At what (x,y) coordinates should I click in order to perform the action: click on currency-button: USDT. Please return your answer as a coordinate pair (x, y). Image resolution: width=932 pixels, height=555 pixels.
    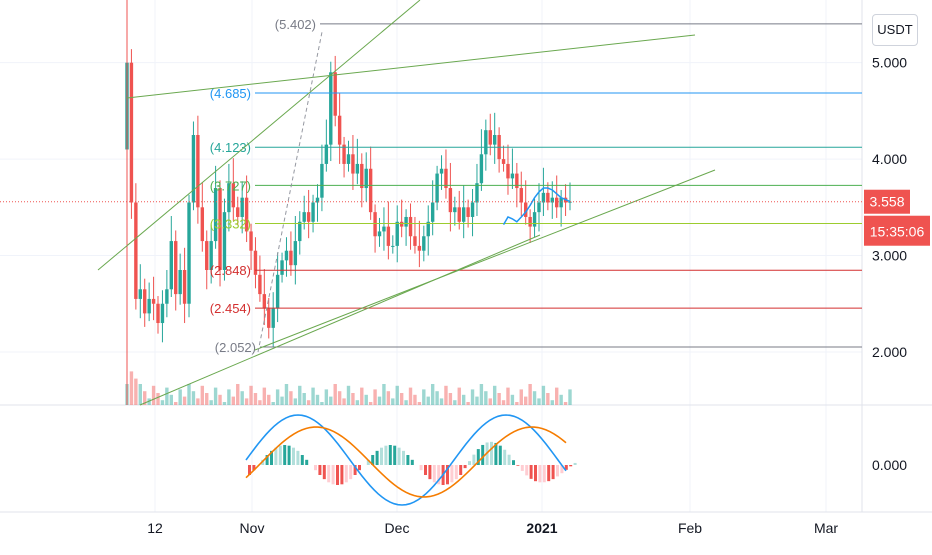
    Looking at the image, I should click on (895, 30).